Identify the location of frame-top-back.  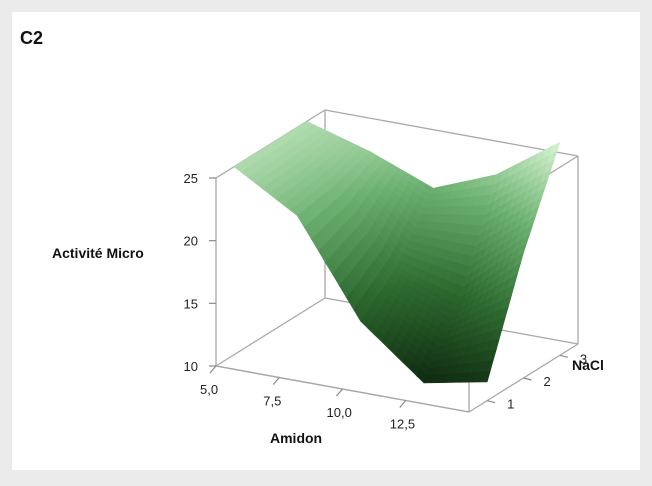
(451, 133).